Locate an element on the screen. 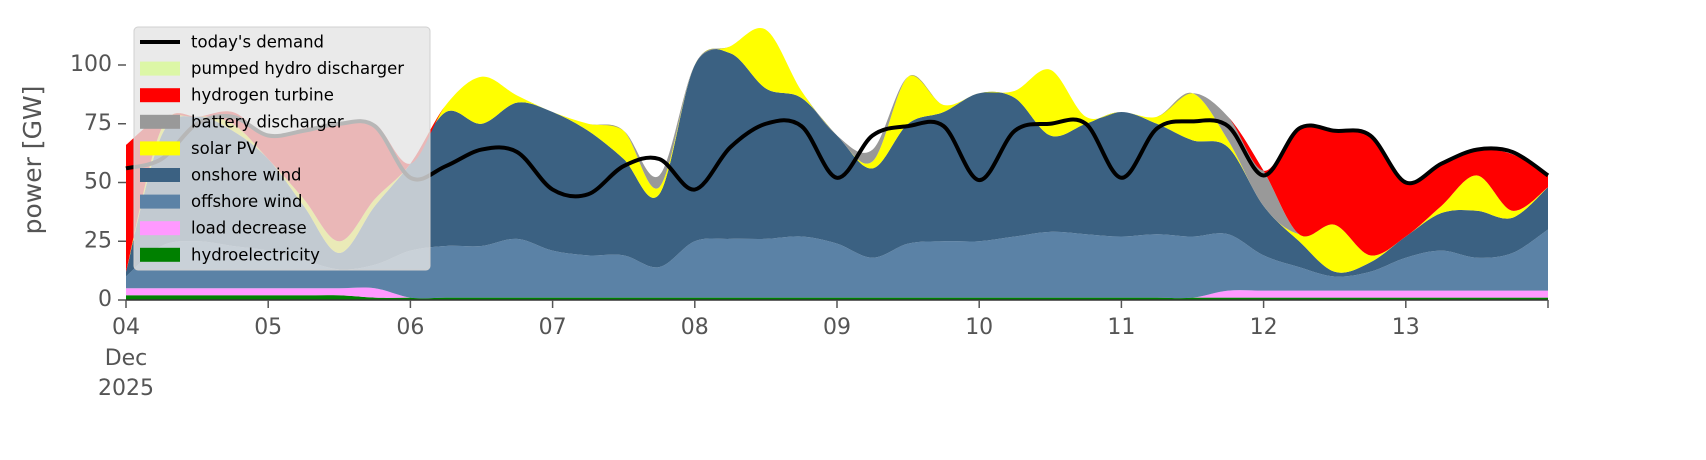 This screenshot has height=460, width=1706. legend-label: today's demand is located at coordinates (257, 42).